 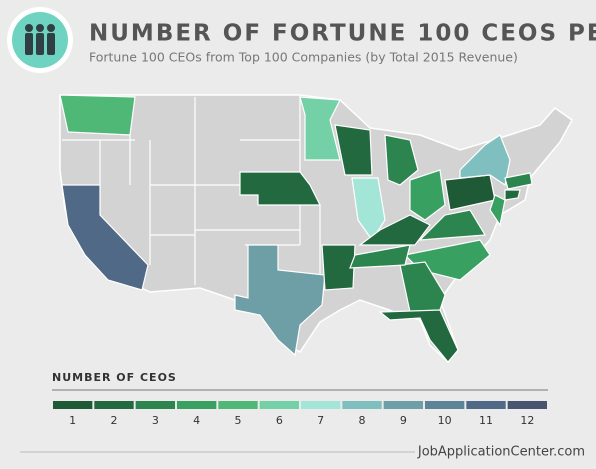 I want to click on legend-label: 3, so click(x=155, y=420).